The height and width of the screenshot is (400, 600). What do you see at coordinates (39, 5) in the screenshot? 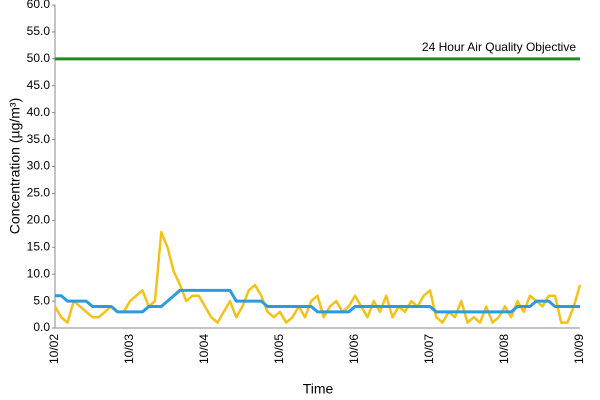
I see `y-tick-label: 60.0` at bounding box center [39, 5].